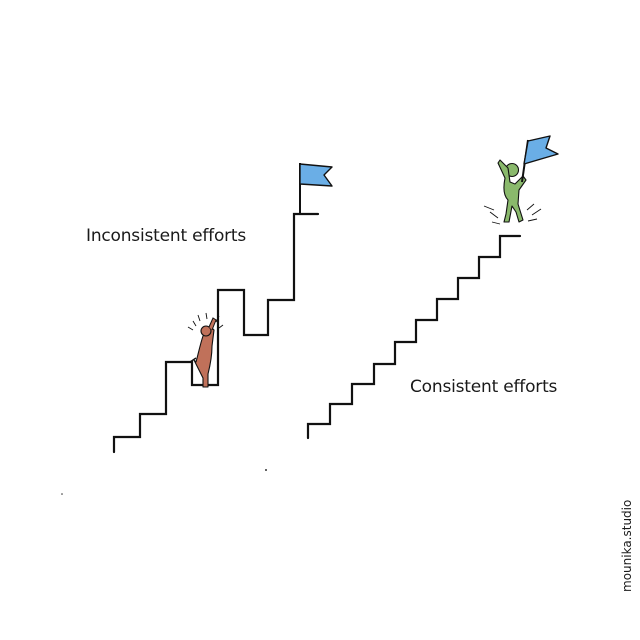 Image resolution: width=640 pixels, height=640 pixels. What do you see at coordinates (512, 192) in the screenshot?
I see `celebrating-climber-icon` at bounding box center [512, 192].